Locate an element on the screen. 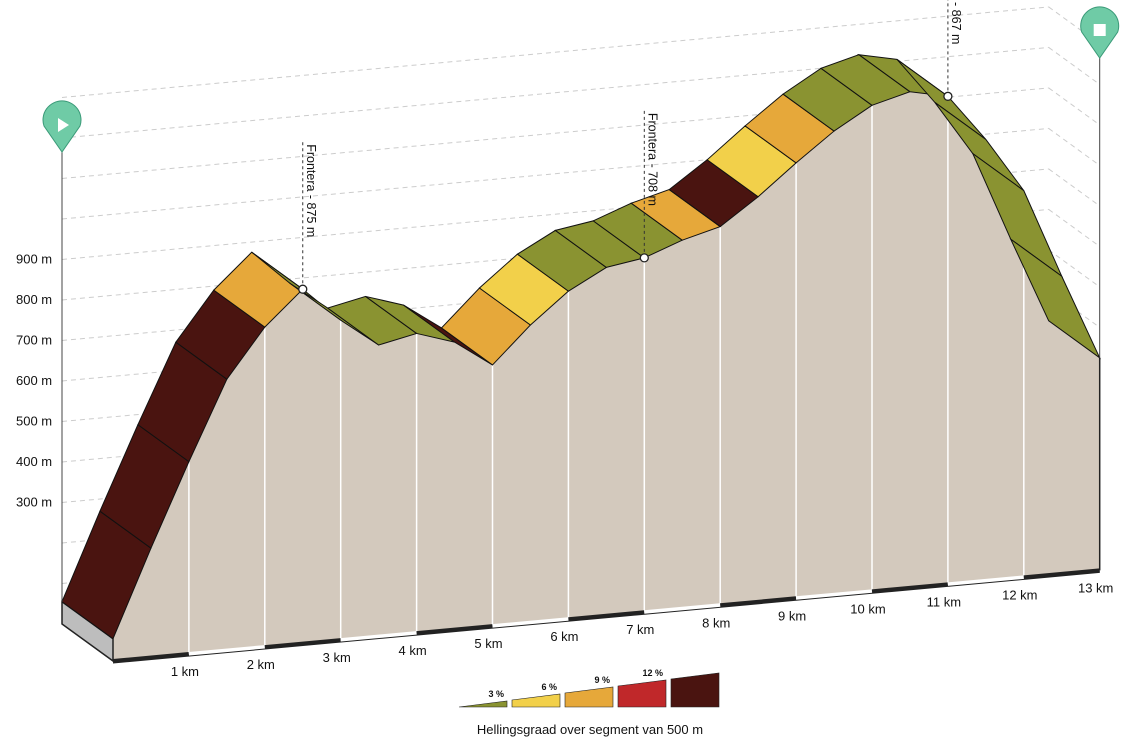 Image resolution: width=1134 pixels, height=749 pixels. x-tick-label: 13 km is located at coordinates (1095, 587).